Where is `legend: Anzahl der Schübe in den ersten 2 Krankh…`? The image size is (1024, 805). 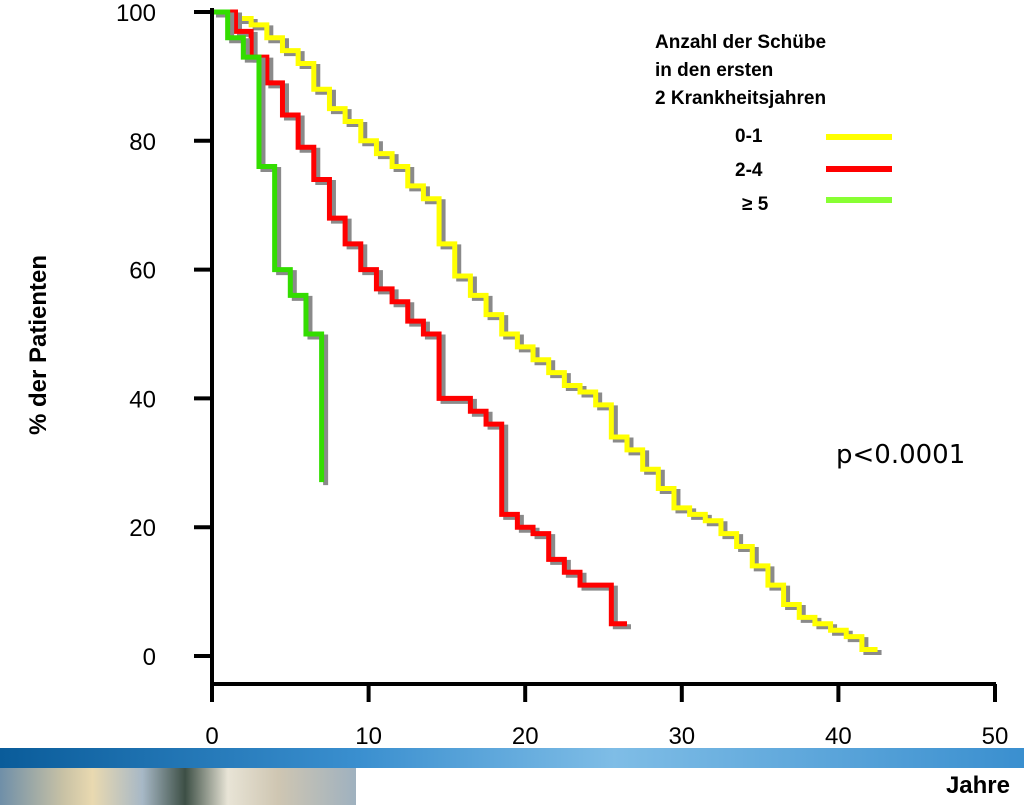
legend: Anzahl der Schübe in den ersten 2 Krankh… is located at coordinates (773, 123).